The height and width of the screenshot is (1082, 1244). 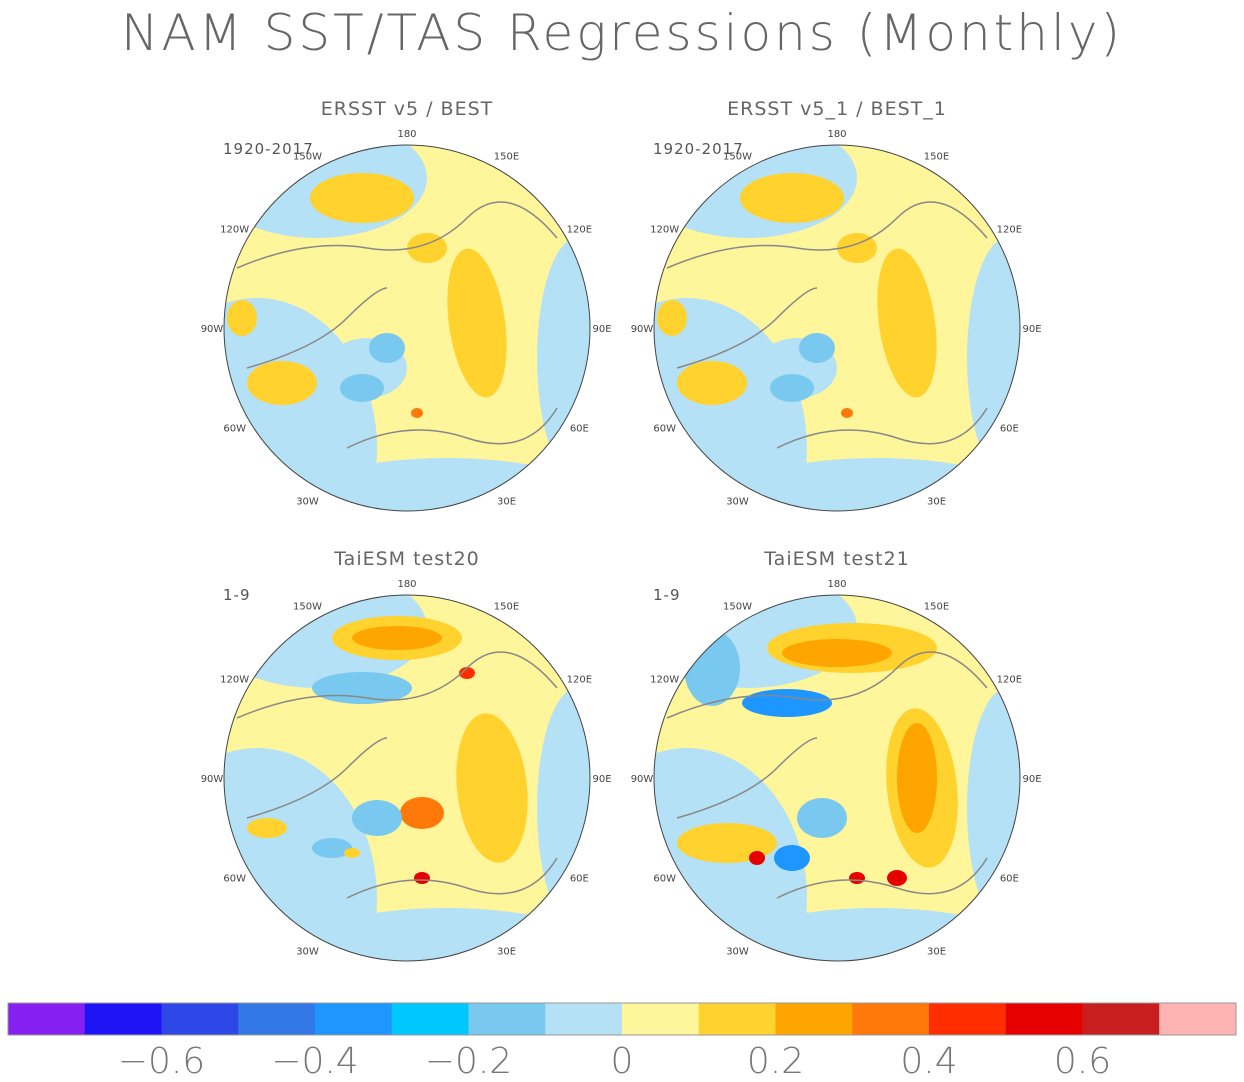 What do you see at coordinates (468, 1061) in the screenshot?
I see `colorbar-label: −0.2` at bounding box center [468, 1061].